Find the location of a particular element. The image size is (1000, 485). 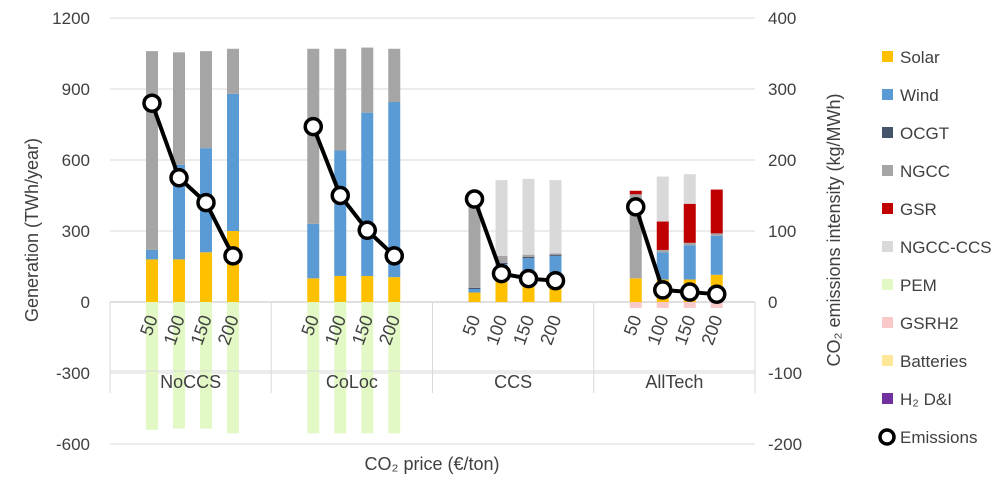

group-label: NoCCS is located at coordinates (190, 382).